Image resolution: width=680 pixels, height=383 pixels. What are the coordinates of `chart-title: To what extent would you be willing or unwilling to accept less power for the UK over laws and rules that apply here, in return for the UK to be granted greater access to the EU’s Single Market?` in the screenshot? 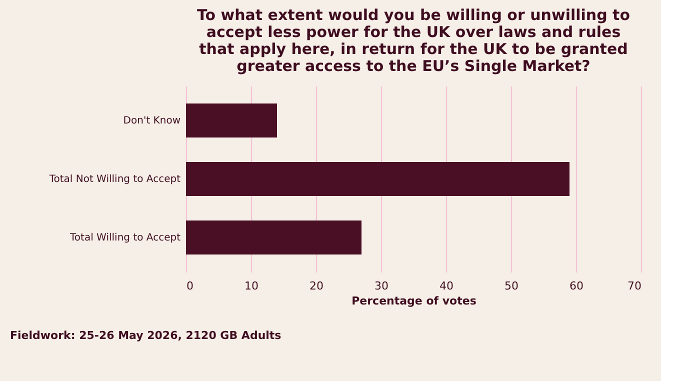 It's located at (413, 40).